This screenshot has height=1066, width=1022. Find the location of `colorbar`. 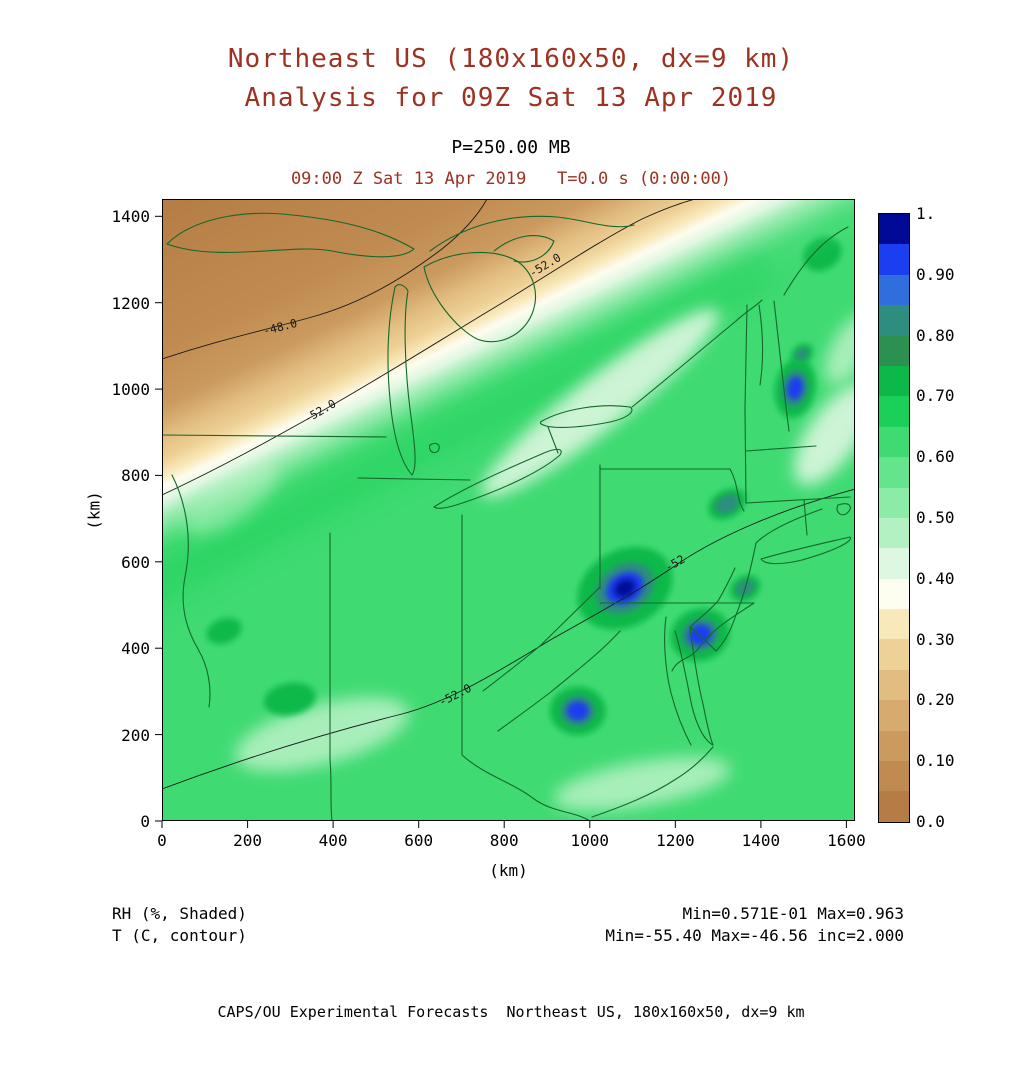

colorbar is located at coordinates (894, 518).